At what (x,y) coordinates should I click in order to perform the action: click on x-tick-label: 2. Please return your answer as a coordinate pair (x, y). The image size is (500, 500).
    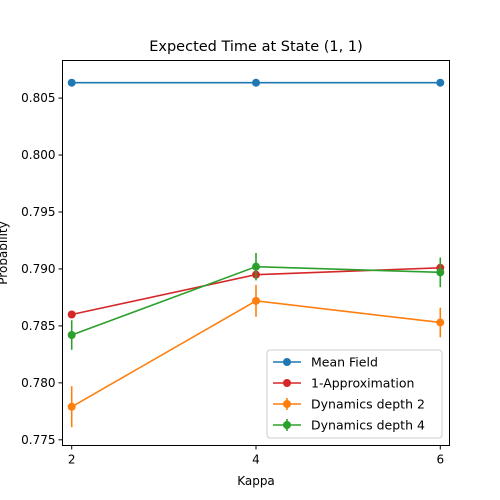
    Looking at the image, I should click on (72, 460).